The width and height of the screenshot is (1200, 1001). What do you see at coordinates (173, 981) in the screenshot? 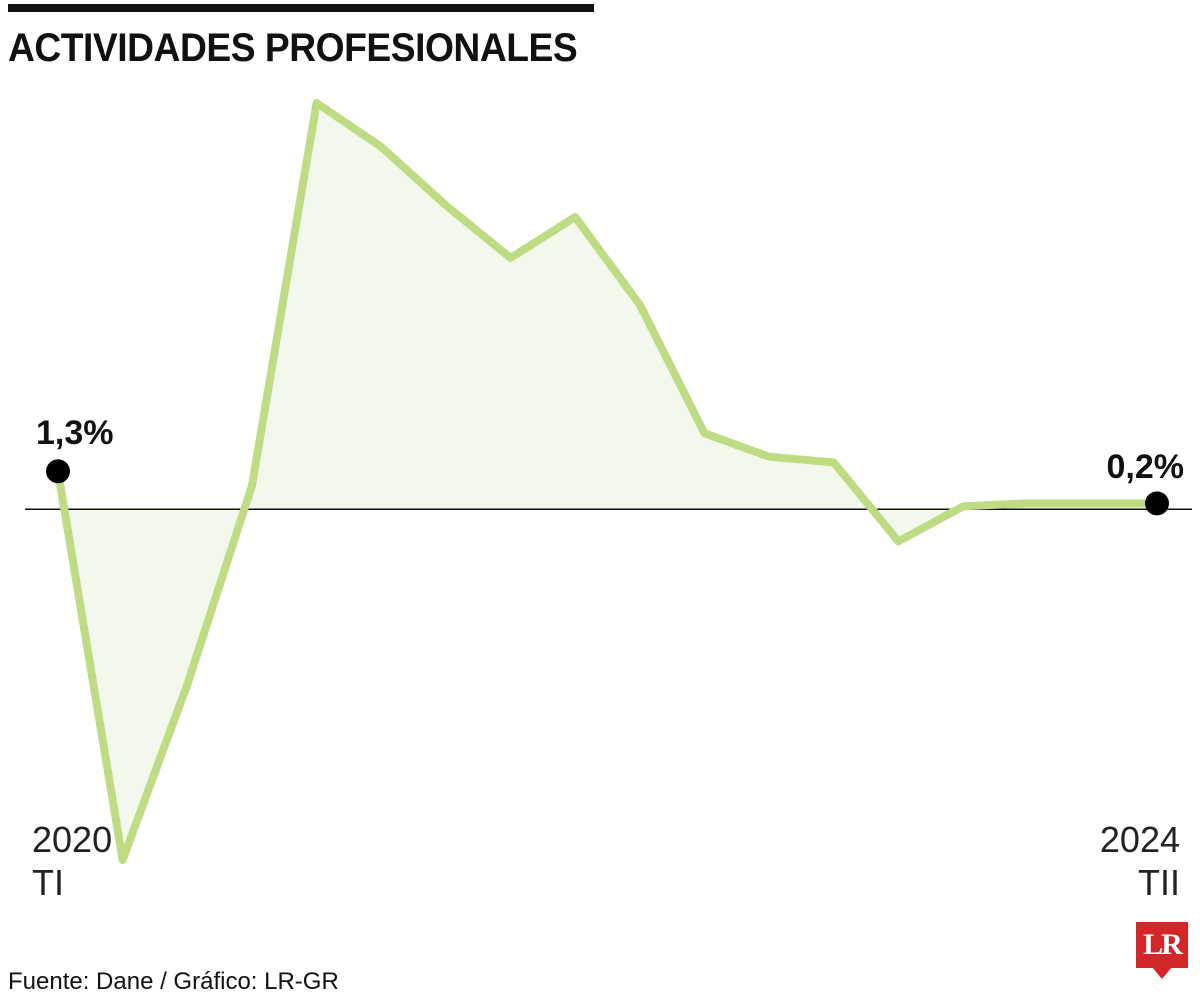
I see `source-note: Fuente: Dane / Gráfico: LR-GR` at bounding box center [173, 981].